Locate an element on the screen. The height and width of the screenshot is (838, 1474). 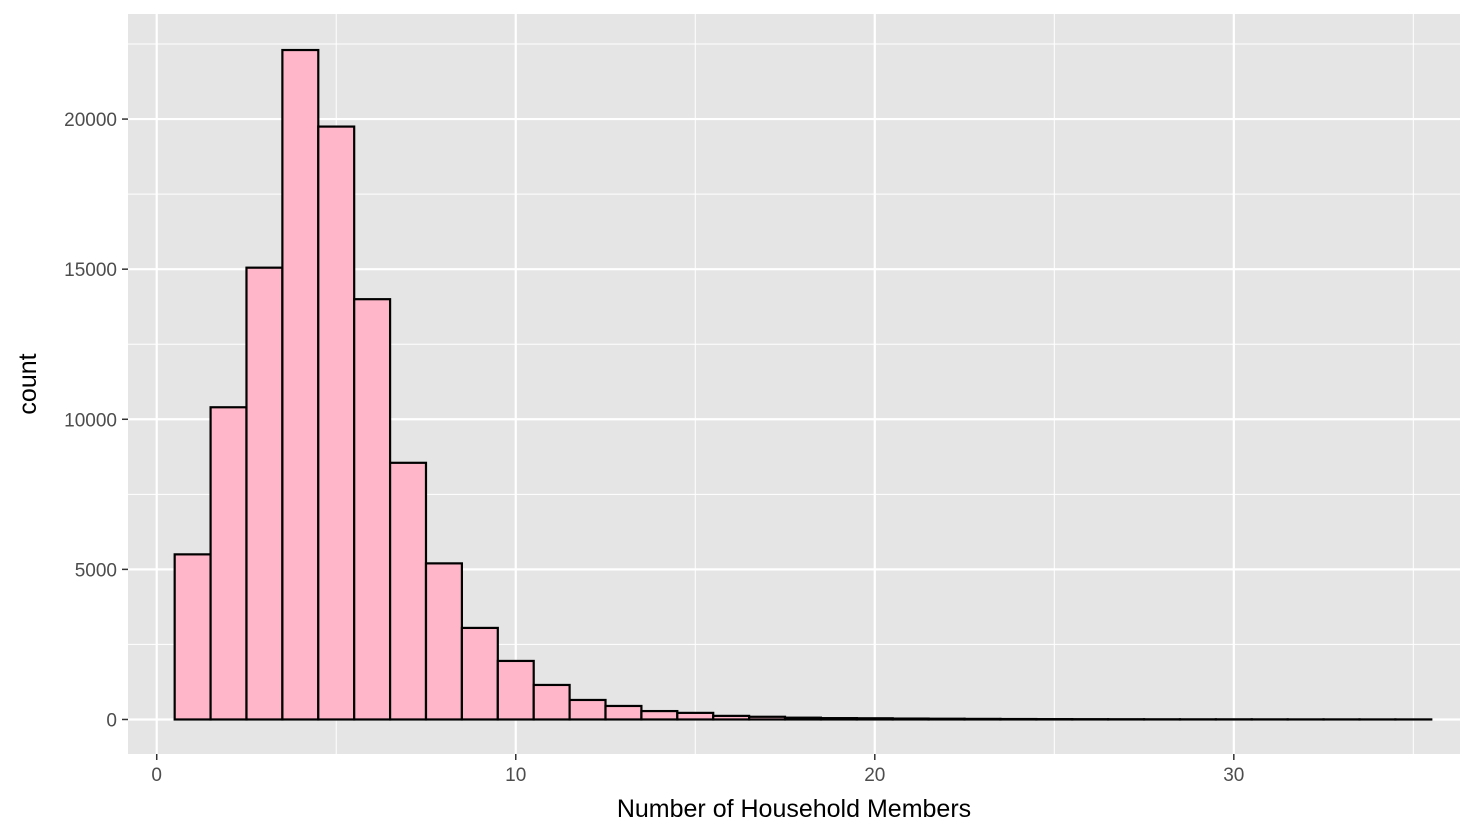
y-axis: 0 5000 10000 15000 20000 is located at coordinates (96, 420).